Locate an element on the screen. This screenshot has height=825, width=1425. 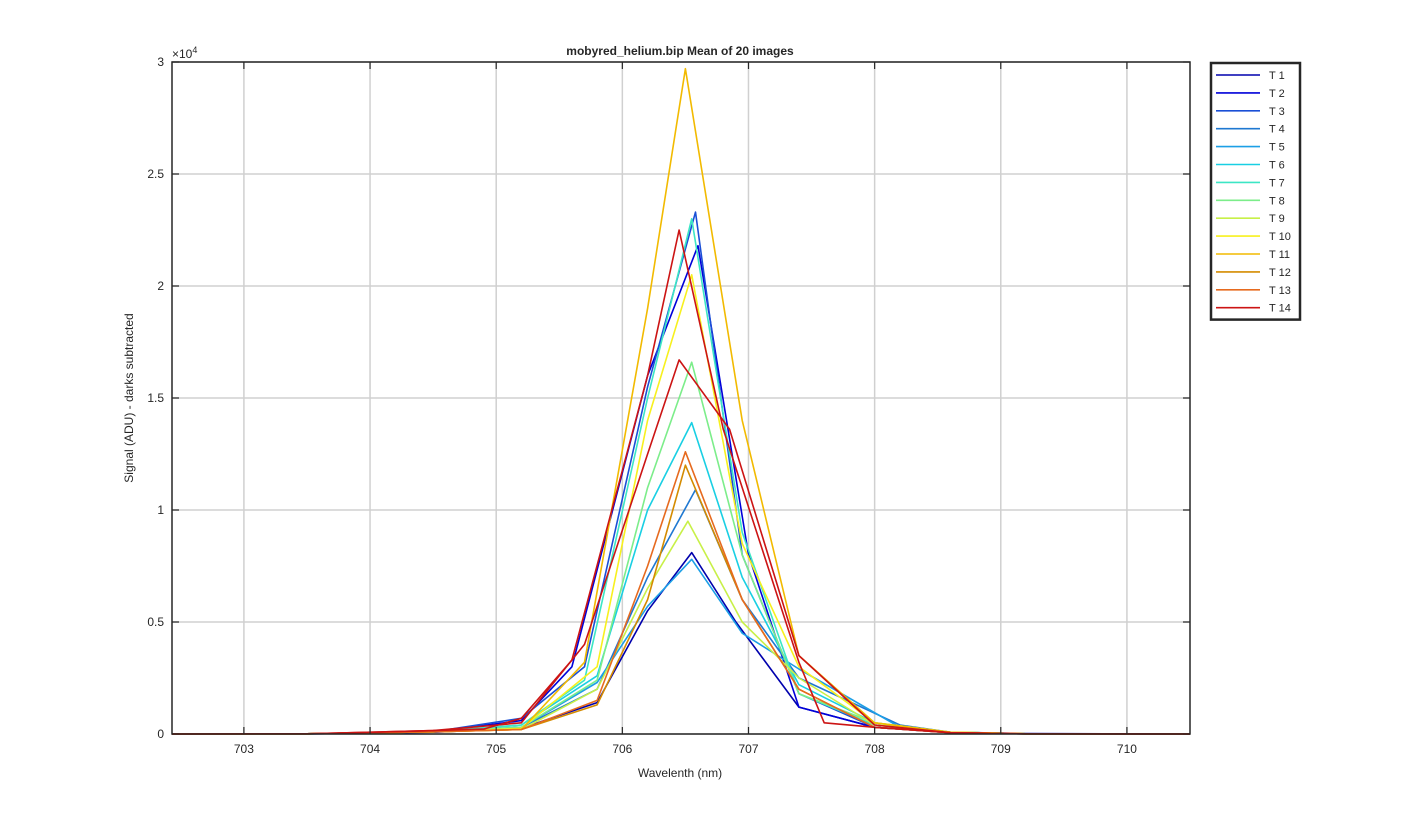
x-tick-label: 707 is located at coordinates (748, 749).